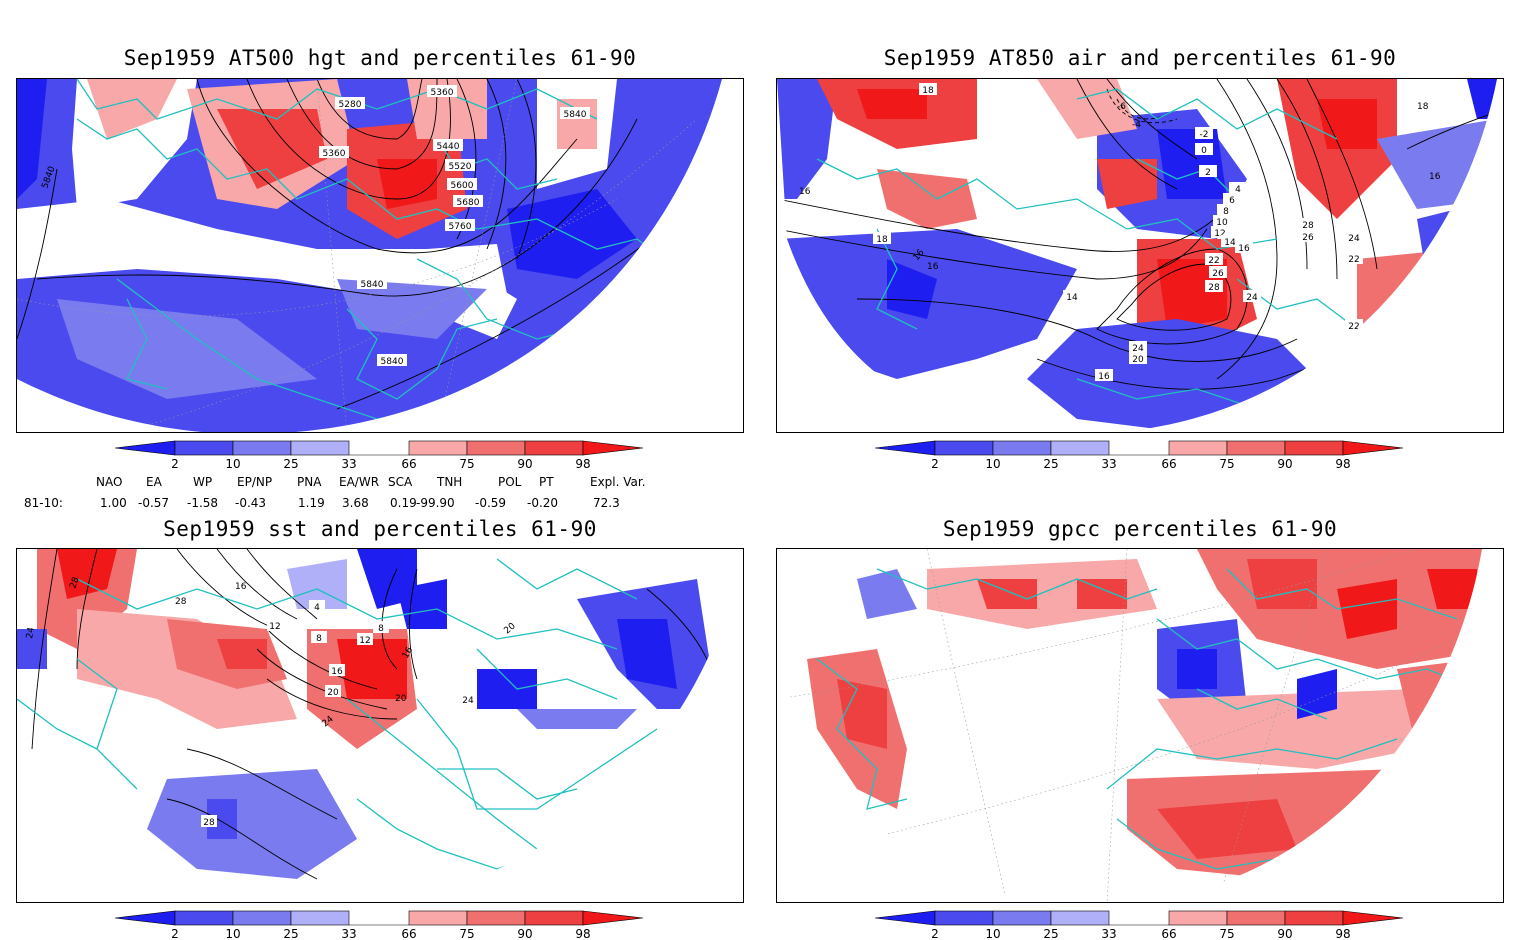  Describe the element at coordinates (468, 203) in the screenshot. I see `contour-label: 5680` at that location.